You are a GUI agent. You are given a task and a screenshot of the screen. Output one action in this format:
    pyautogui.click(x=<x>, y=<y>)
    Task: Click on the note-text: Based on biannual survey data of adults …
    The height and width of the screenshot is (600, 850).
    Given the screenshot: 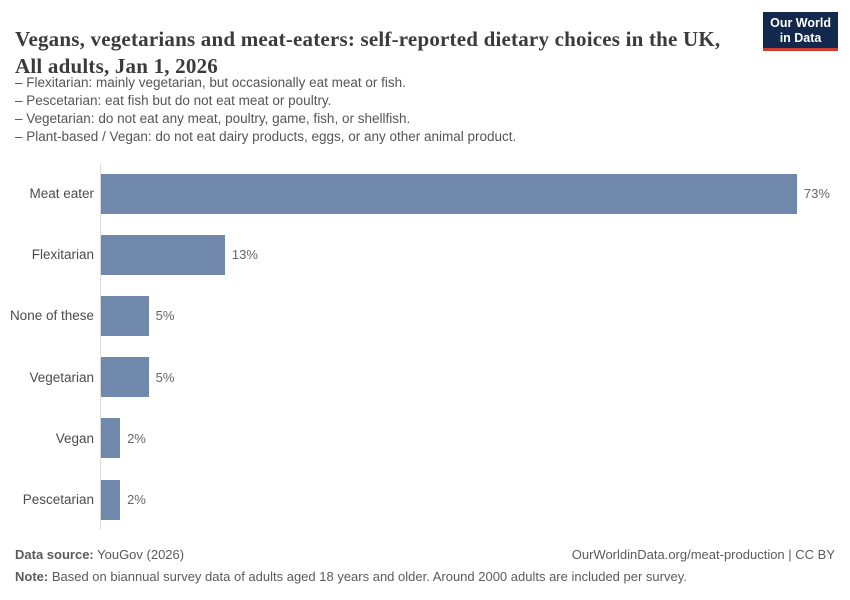 What is the action you would take?
    pyautogui.click(x=367, y=576)
    